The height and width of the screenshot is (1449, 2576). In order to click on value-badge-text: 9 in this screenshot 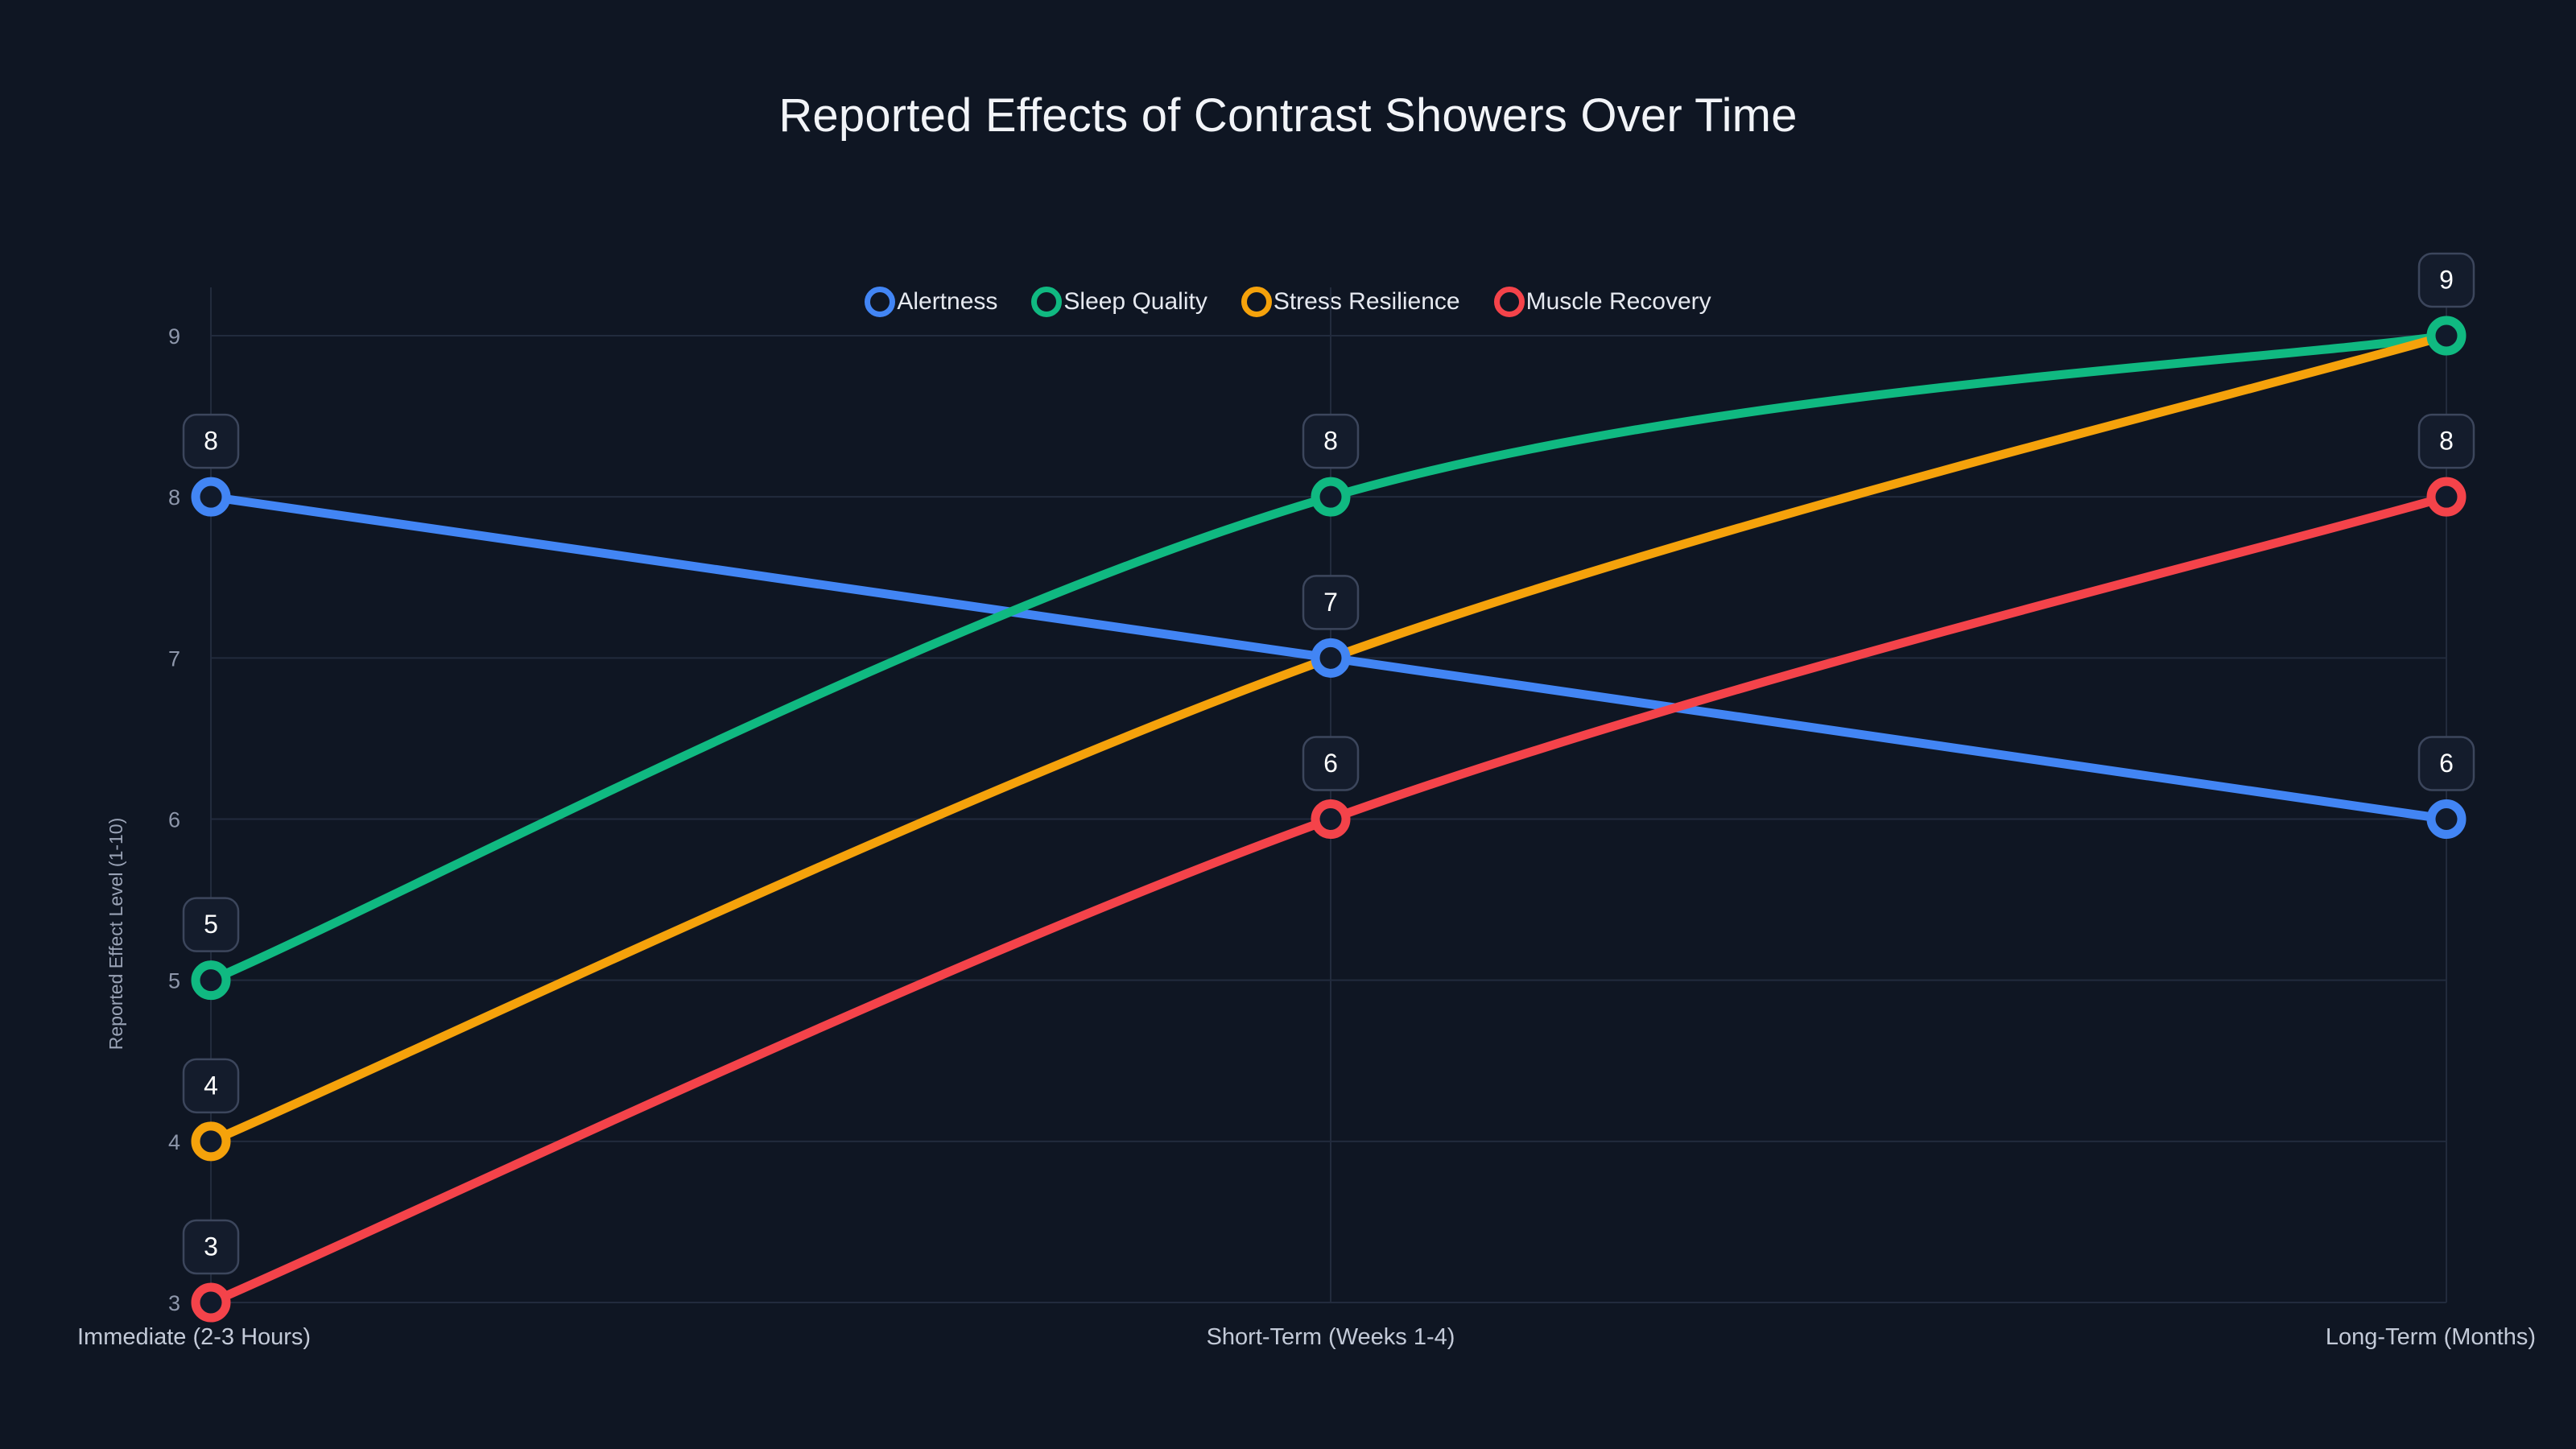, I will do `click(2446, 279)`.